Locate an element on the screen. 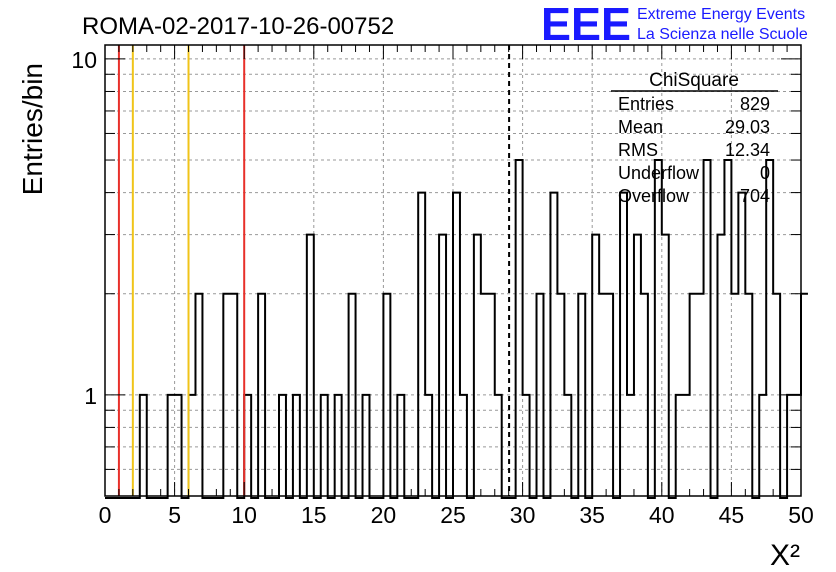 This screenshot has width=836, height=572. x-tick-label: 40 is located at coordinates (662, 515).